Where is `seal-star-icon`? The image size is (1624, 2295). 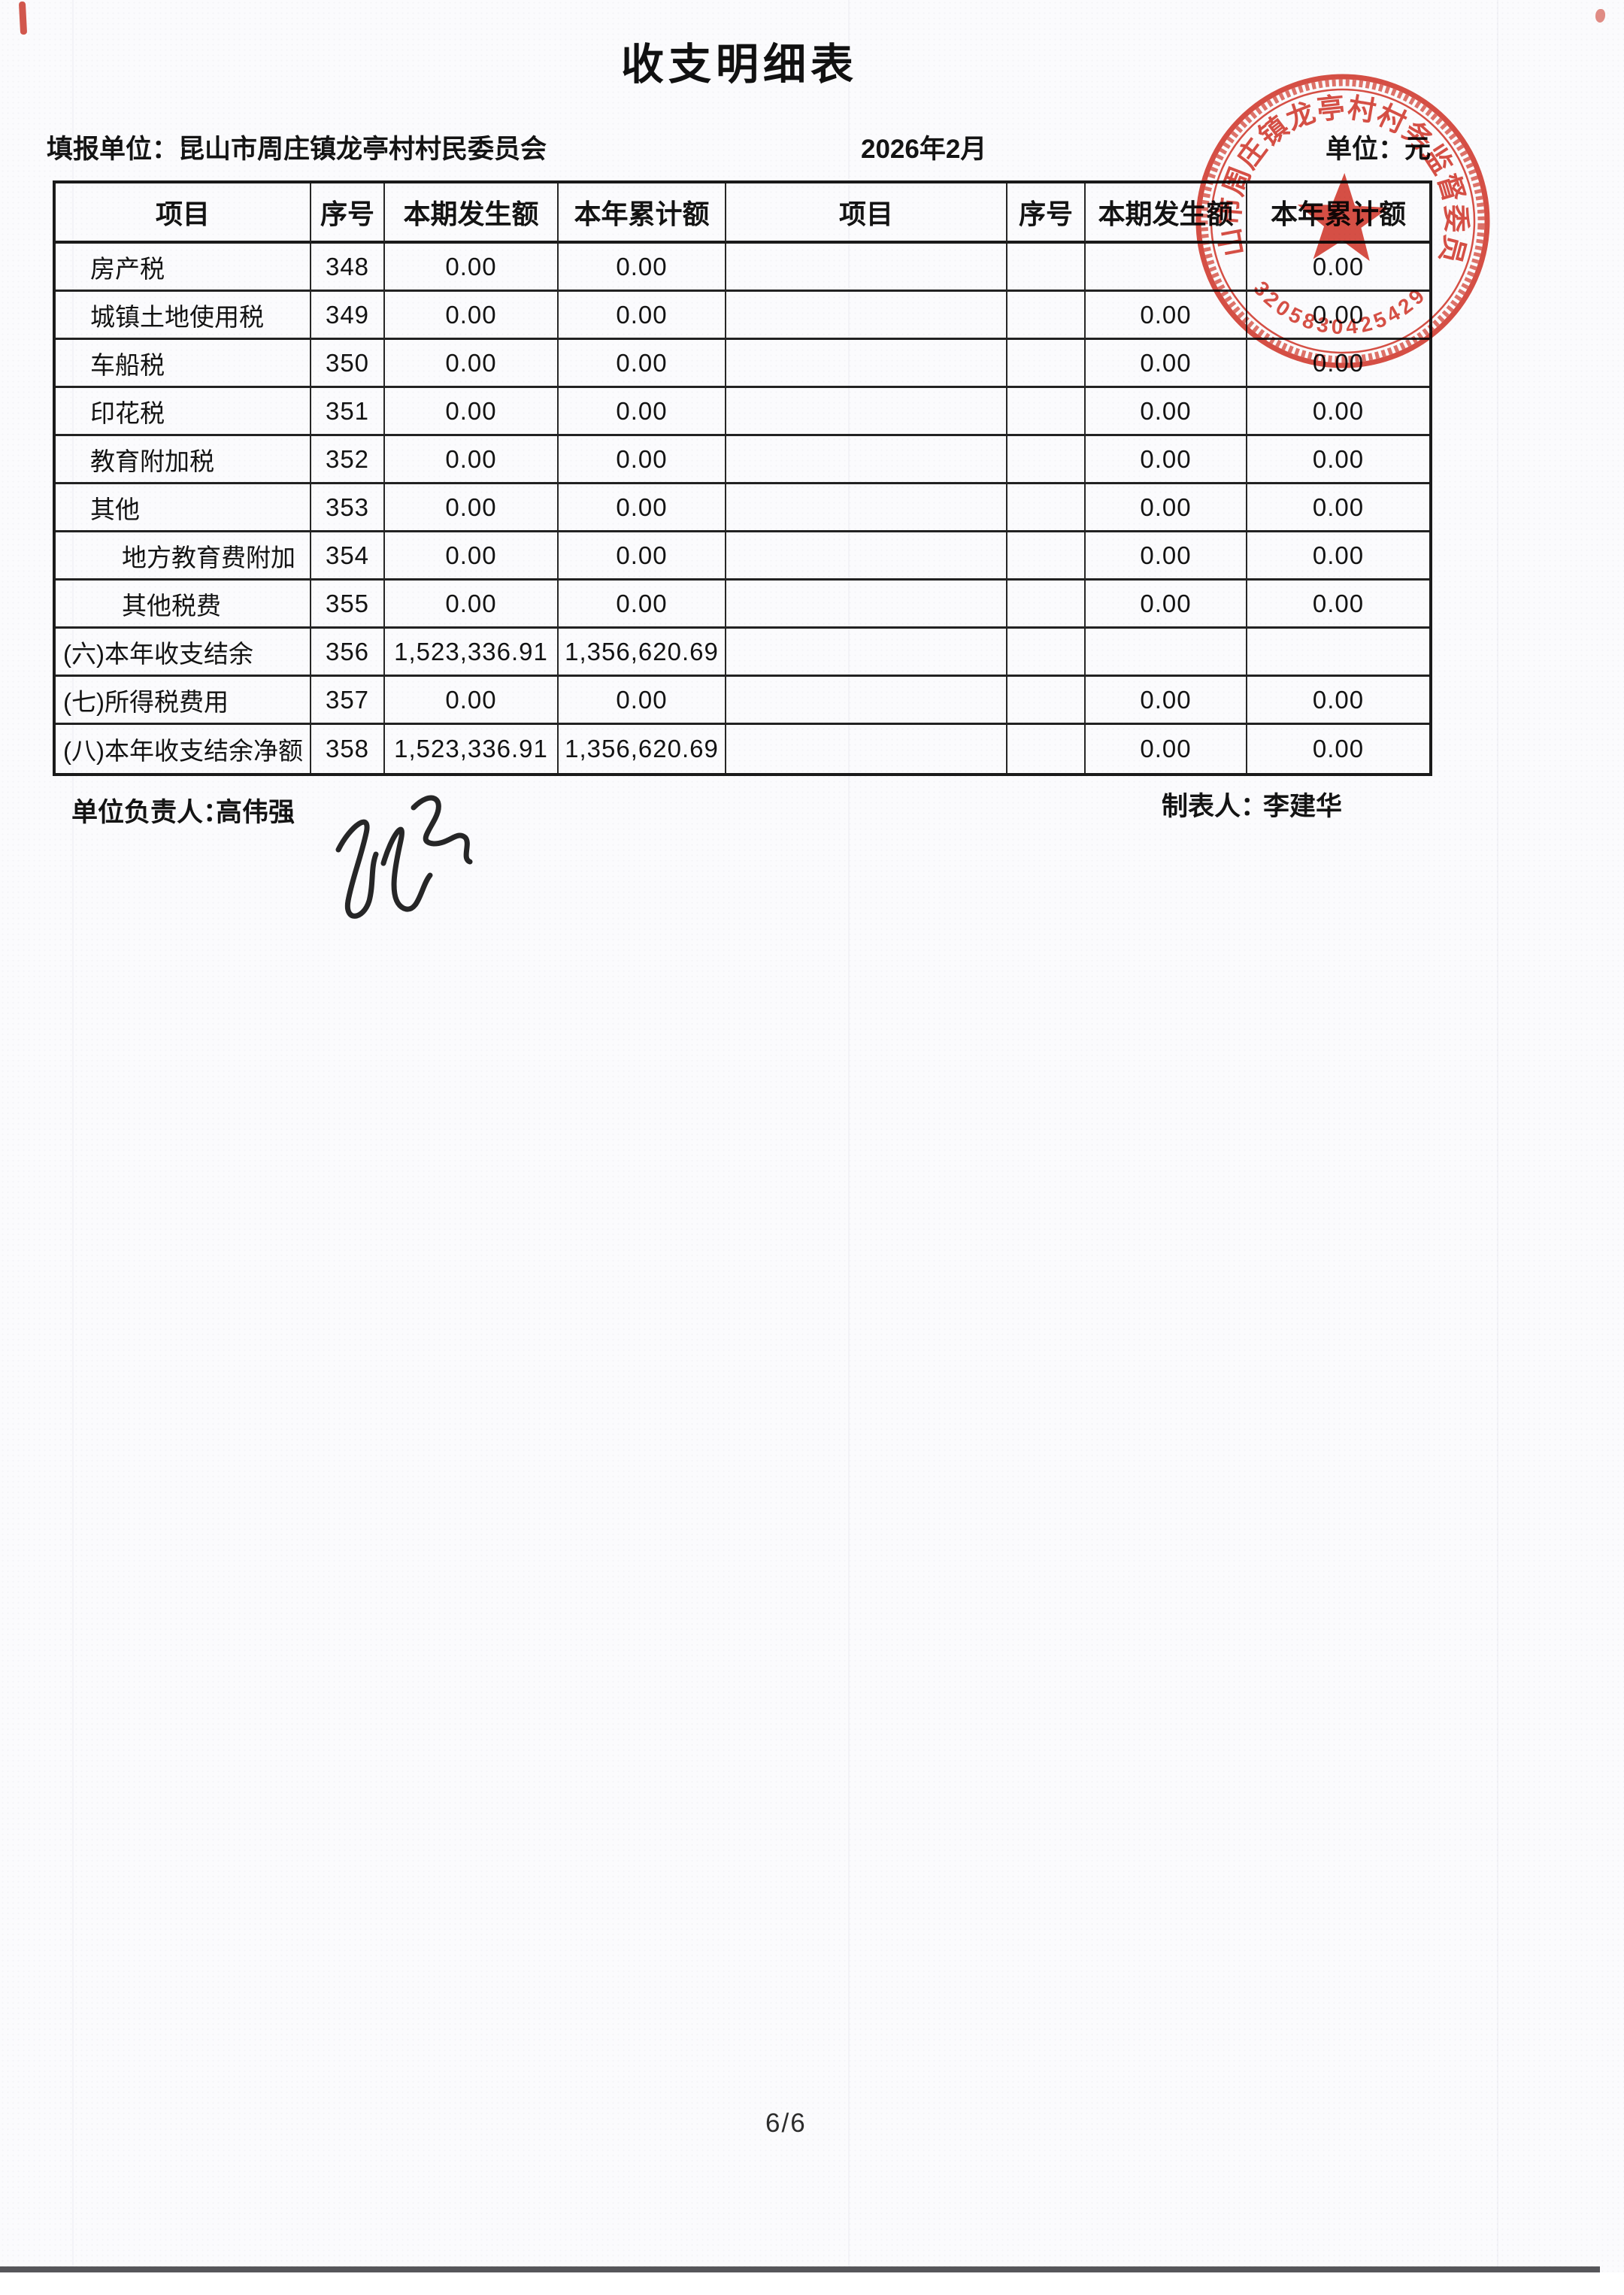
seal-star-icon is located at coordinates (1343, 217).